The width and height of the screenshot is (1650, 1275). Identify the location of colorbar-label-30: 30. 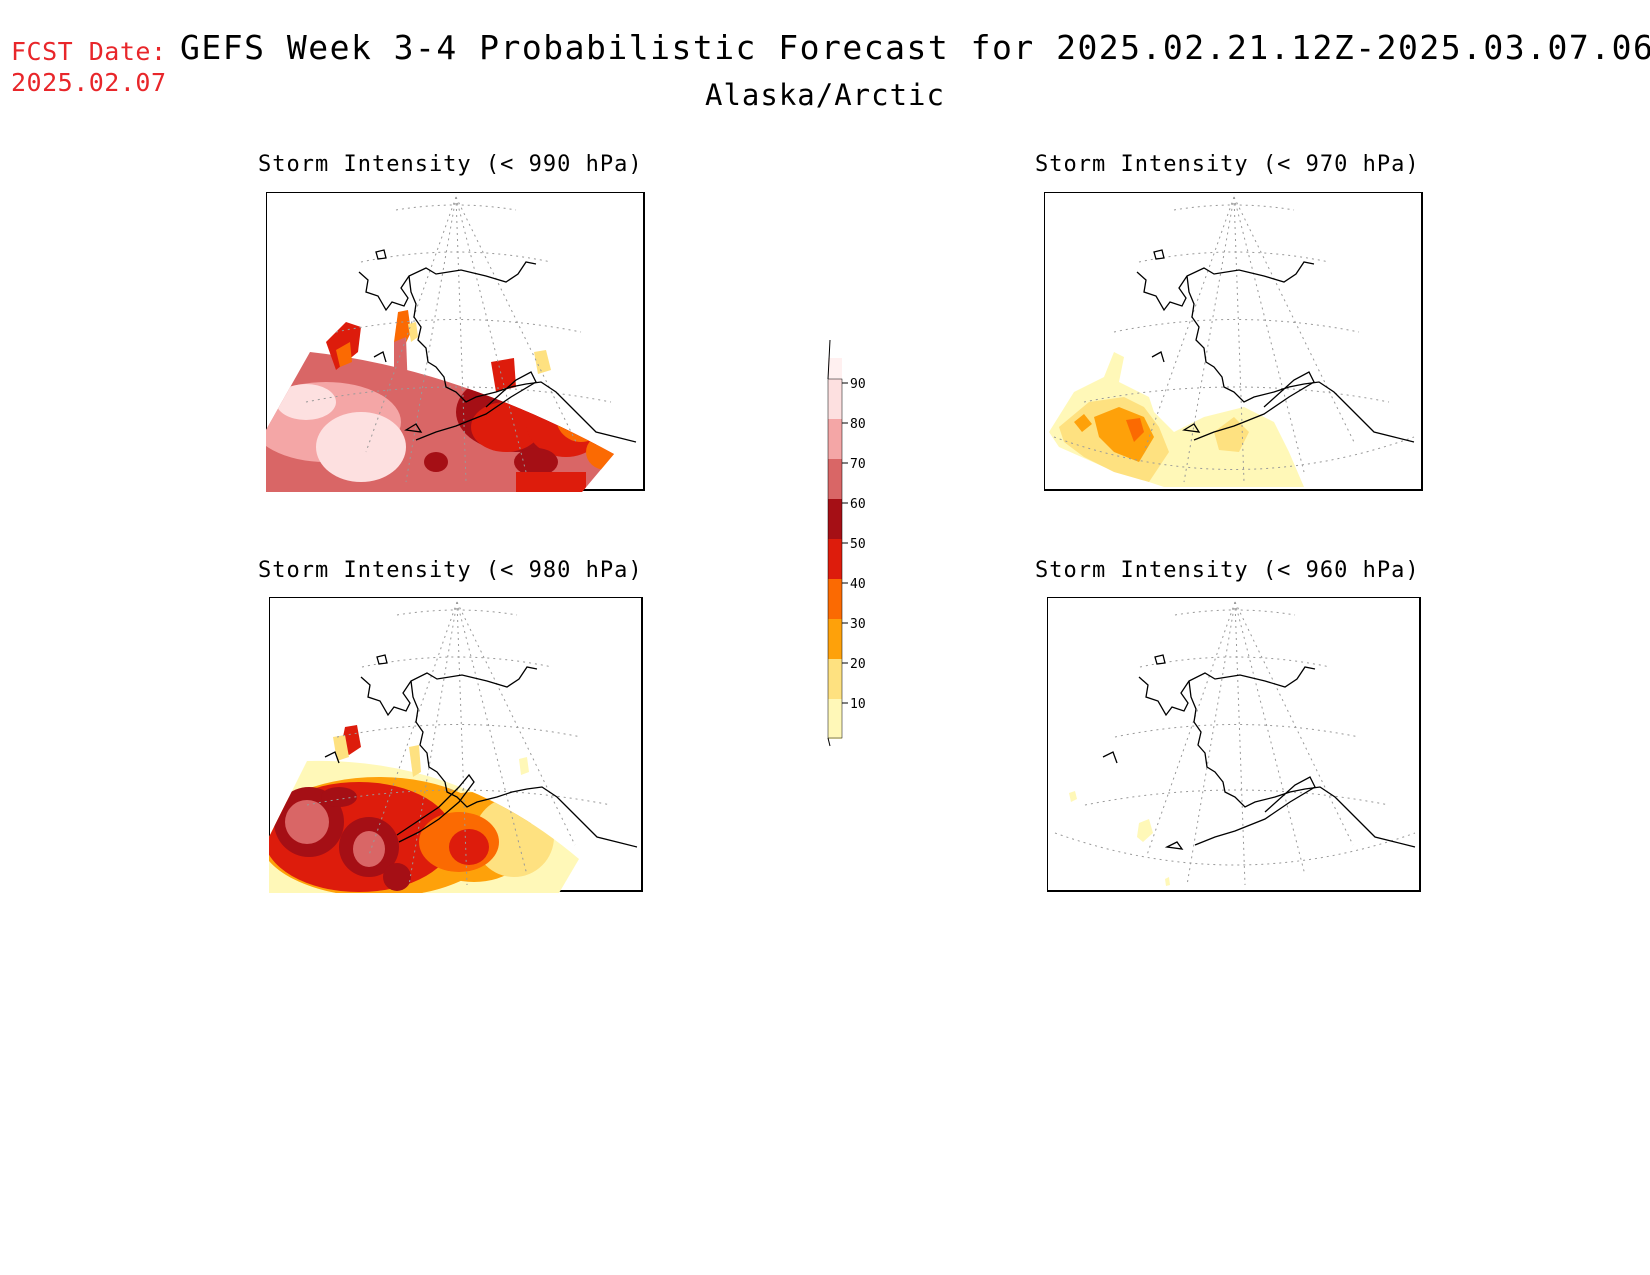
(858, 624).